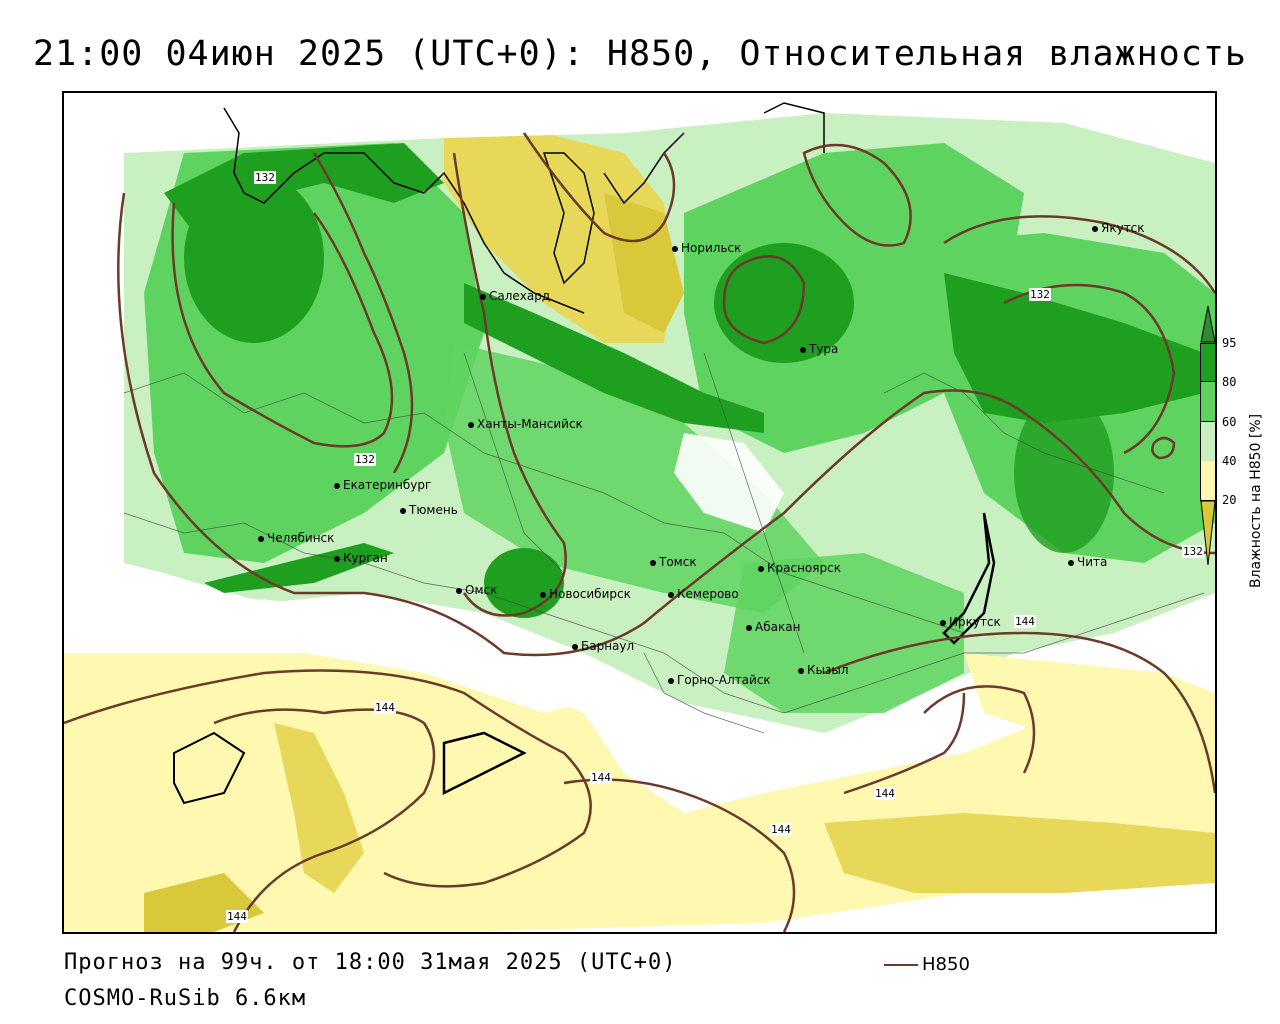  Describe the element at coordinates (819, 349) in the screenshot. I see `city-marker: Тура` at that location.